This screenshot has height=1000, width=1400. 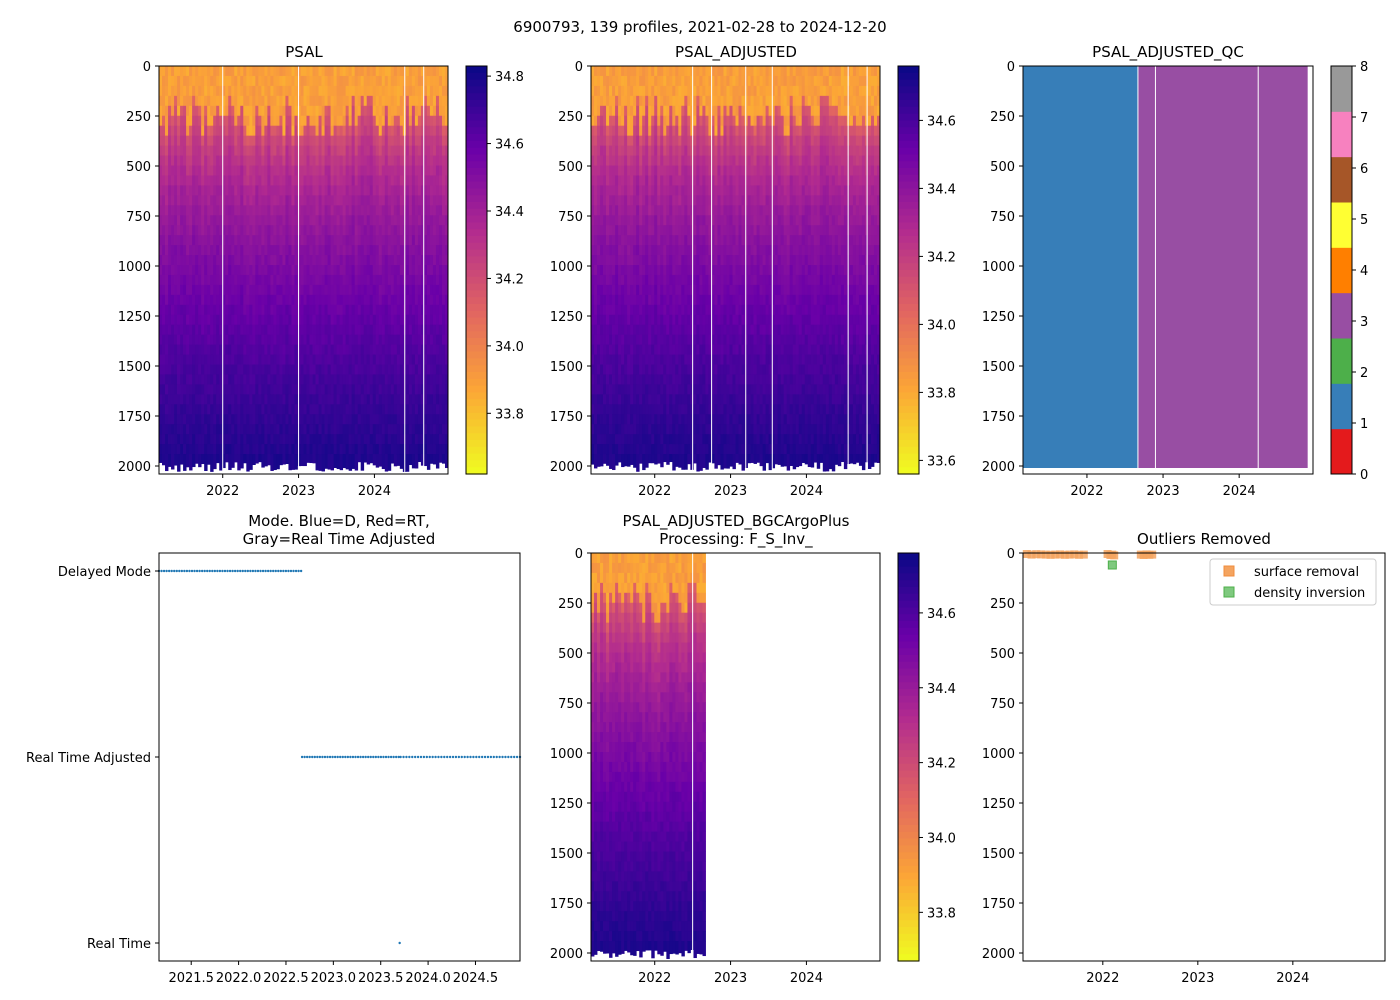 I want to click on axis-ytick-label: 250, so click(x=138, y=117).